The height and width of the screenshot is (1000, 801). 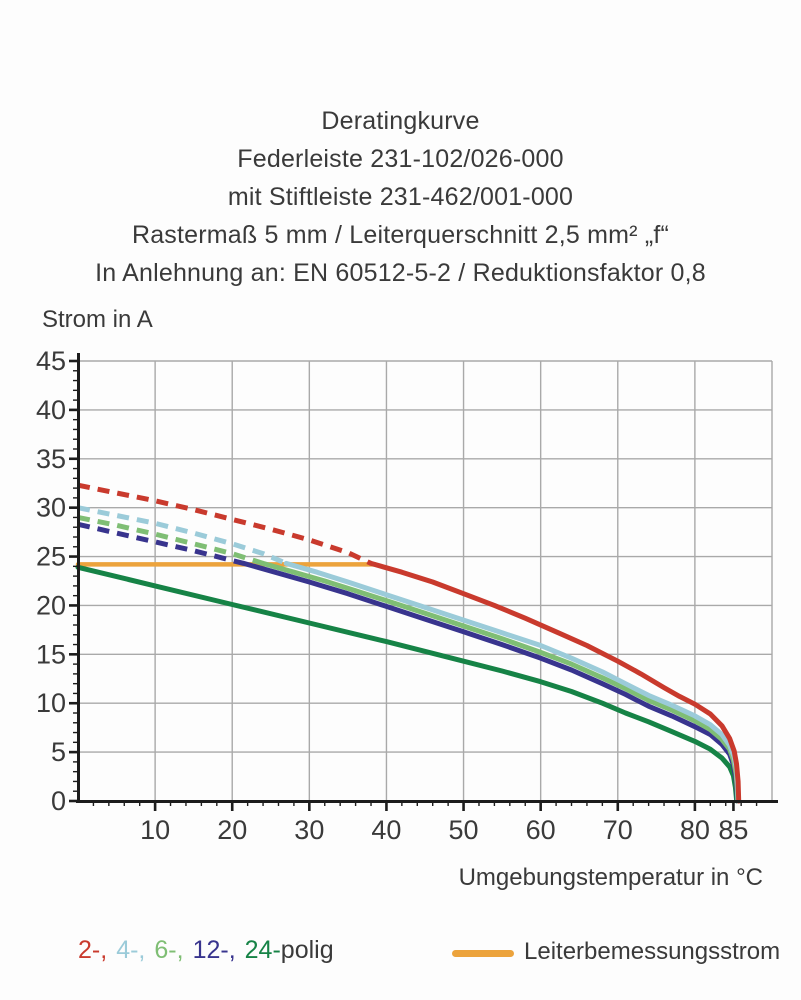 What do you see at coordinates (93, 950) in the screenshot?
I see `legend-pole-2: 2-,` at bounding box center [93, 950].